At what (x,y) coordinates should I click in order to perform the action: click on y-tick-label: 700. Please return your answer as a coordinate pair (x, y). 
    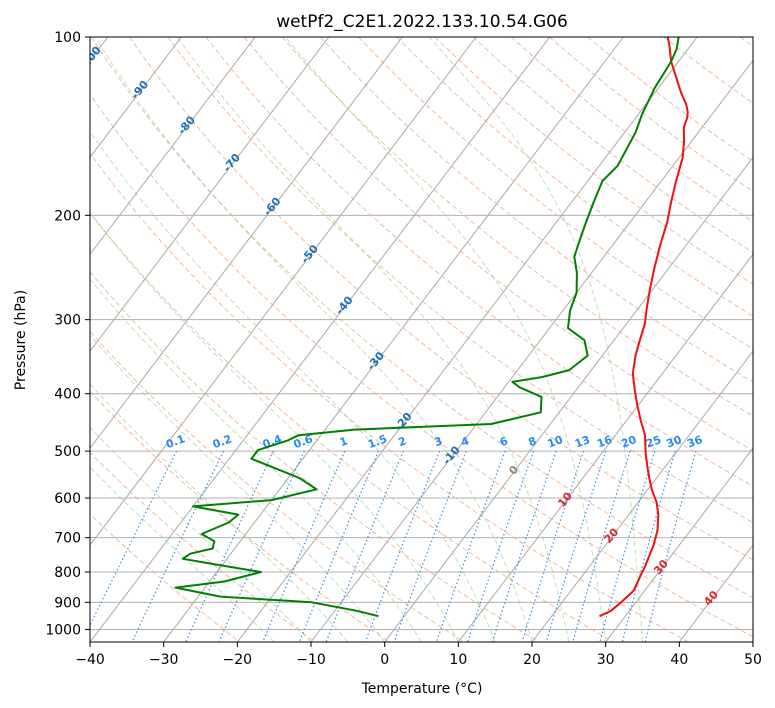
    Looking at the image, I should click on (67, 539).